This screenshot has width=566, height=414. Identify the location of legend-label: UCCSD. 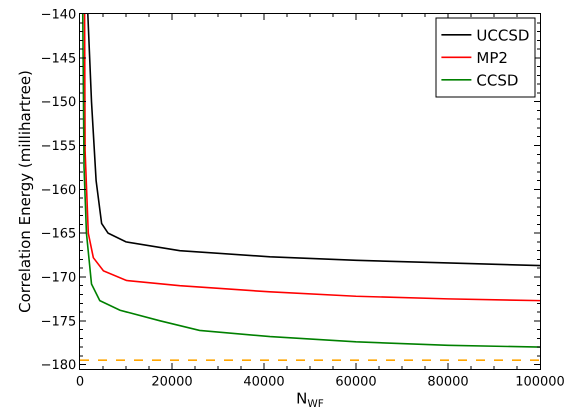
(503, 35).